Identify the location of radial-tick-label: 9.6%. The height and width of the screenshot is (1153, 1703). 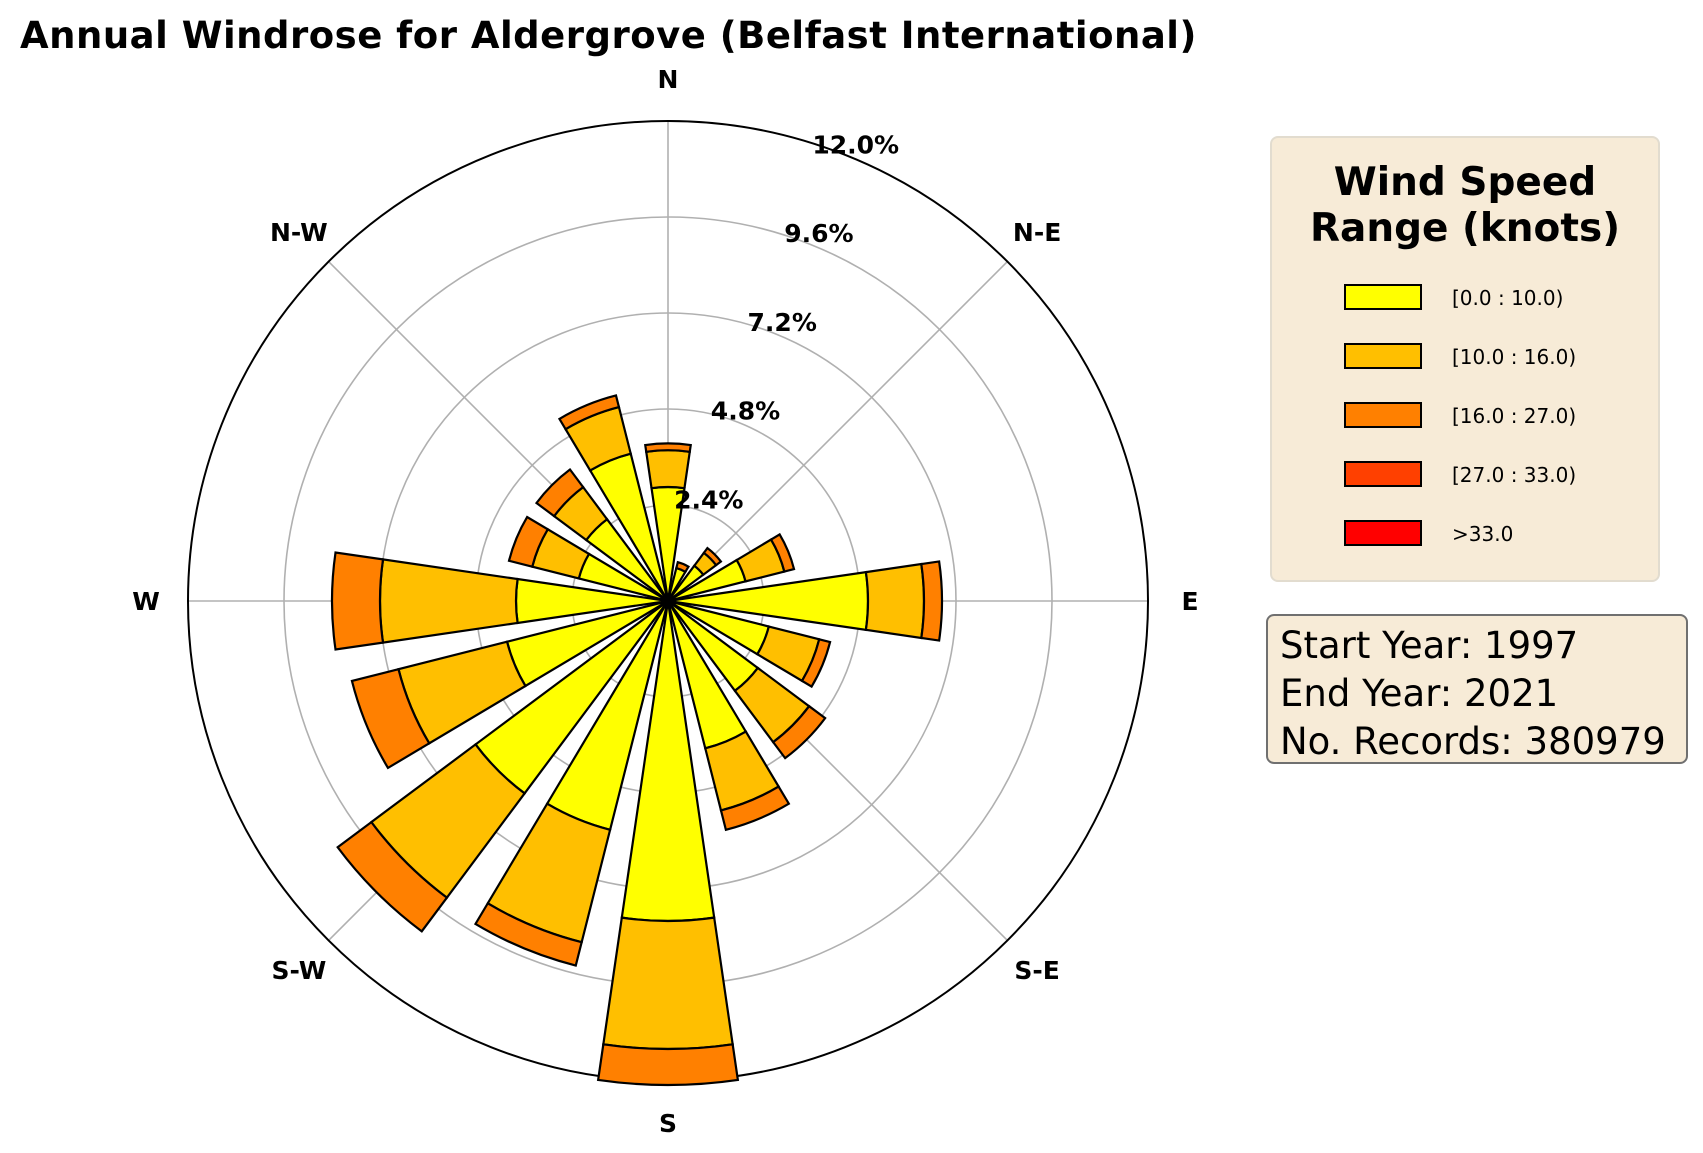
(818, 233).